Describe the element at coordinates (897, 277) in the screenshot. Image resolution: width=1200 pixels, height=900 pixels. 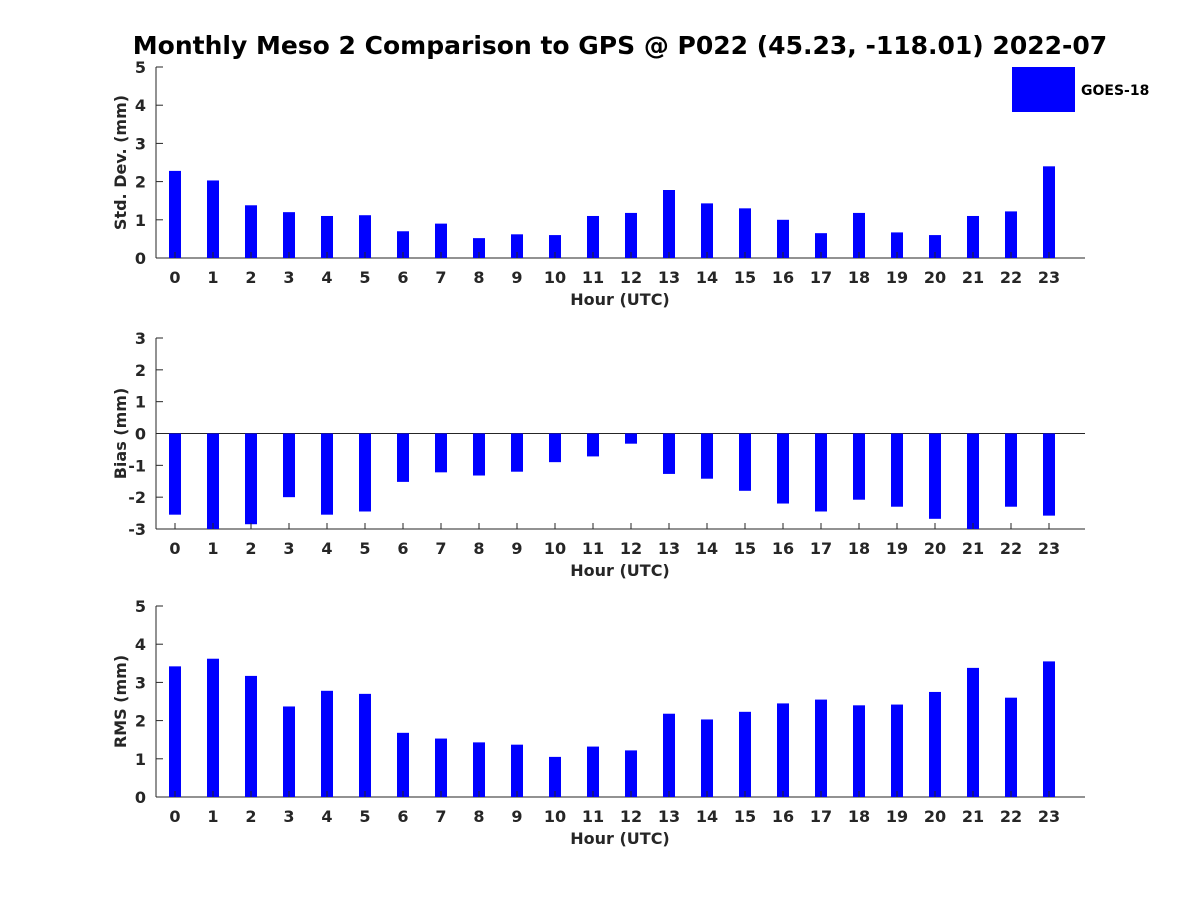
I see `x-tick-label: 19` at that location.